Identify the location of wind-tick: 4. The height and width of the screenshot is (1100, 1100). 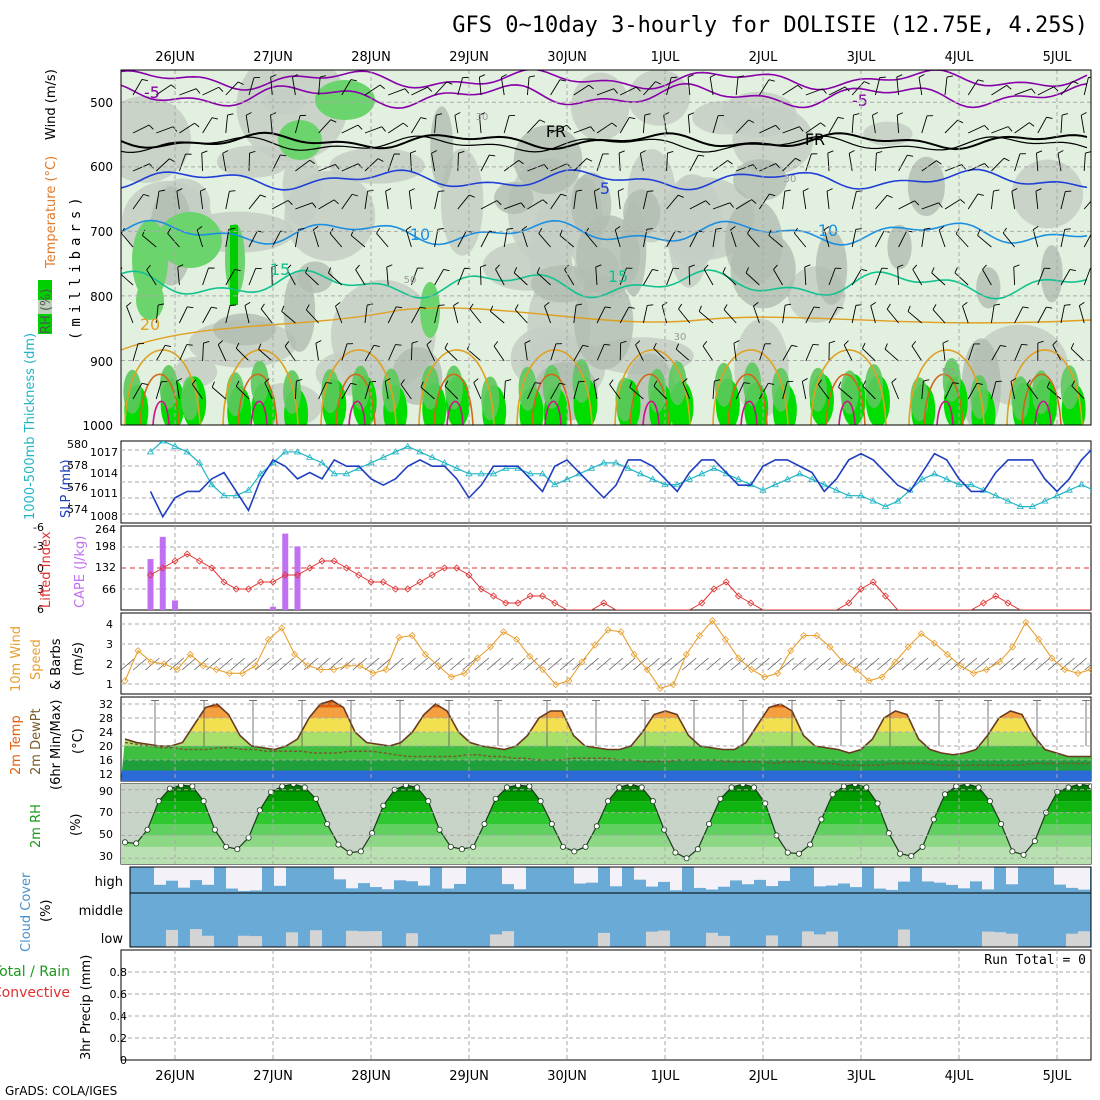
(109, 624).